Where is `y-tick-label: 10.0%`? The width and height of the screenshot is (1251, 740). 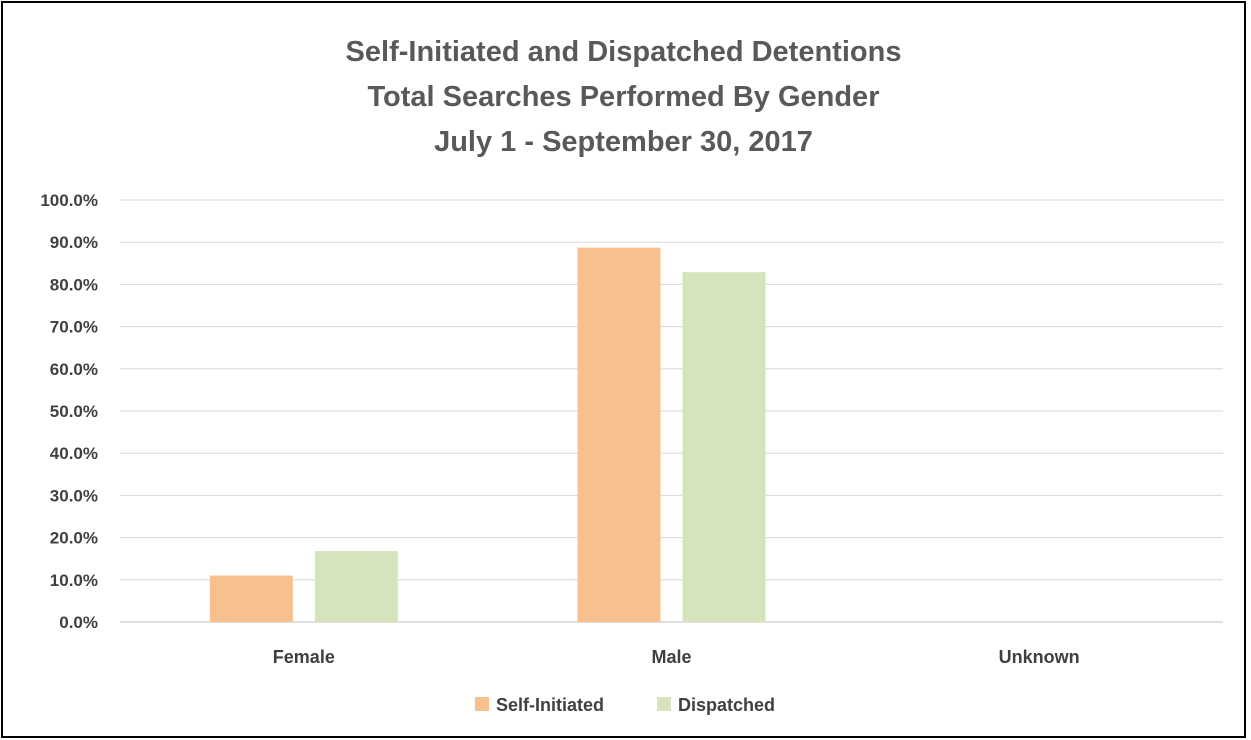
y-tick-label: 10.0% is located at coordinates (74, 580).